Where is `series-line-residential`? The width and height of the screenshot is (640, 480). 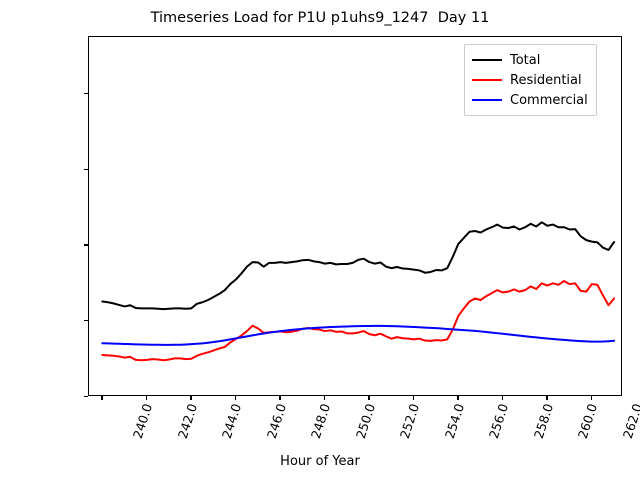 series-line-residential is located at coordinates (358, 321).